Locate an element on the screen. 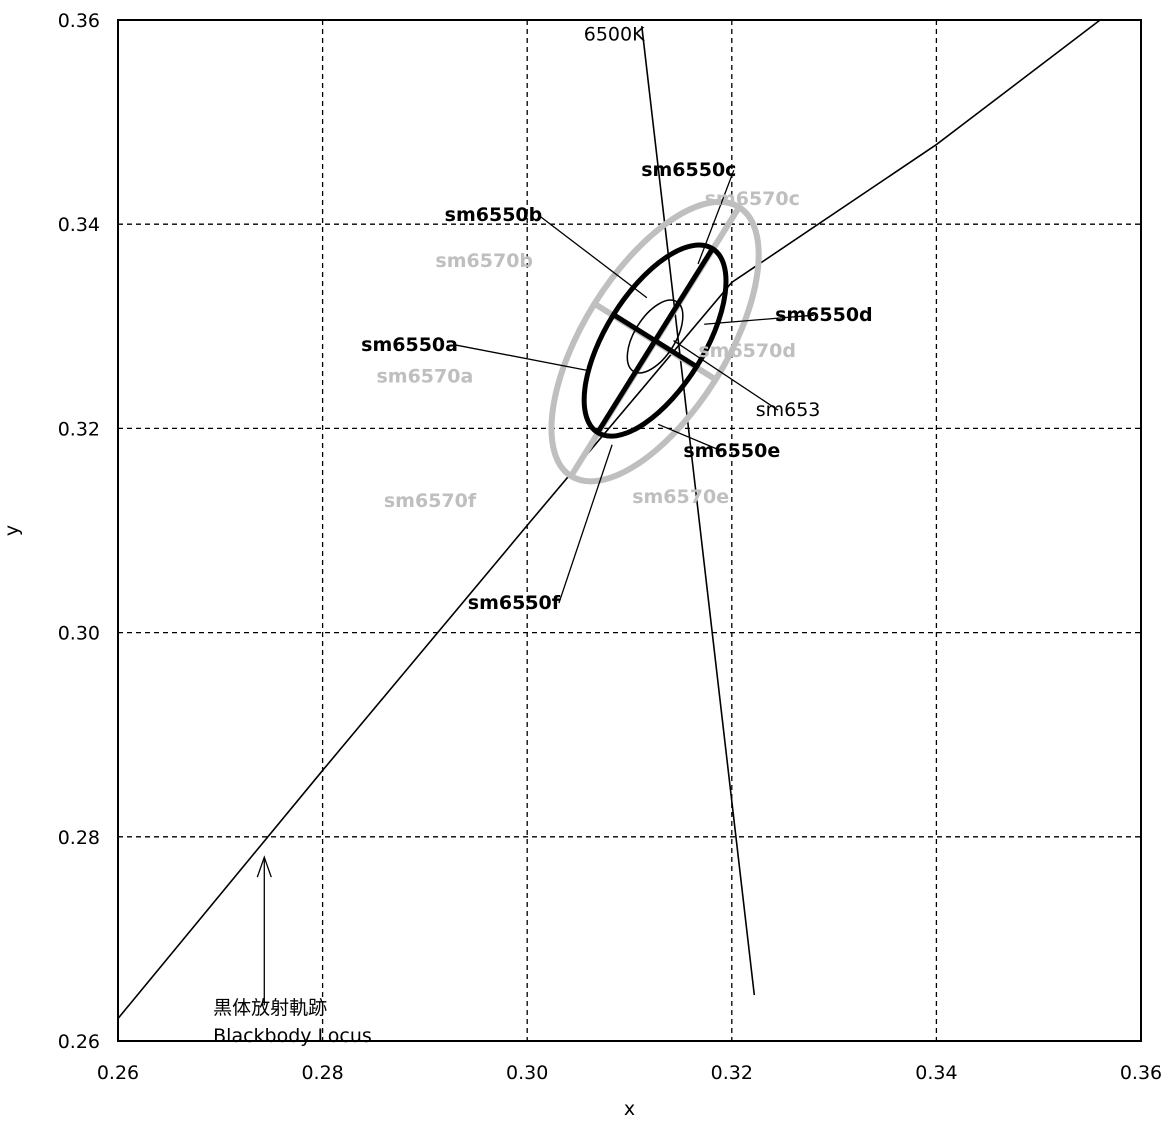  y-tick-labels: 0.26 0.28 0.30 0.32 0.34 0.36 is located at coordinates (79, 531).